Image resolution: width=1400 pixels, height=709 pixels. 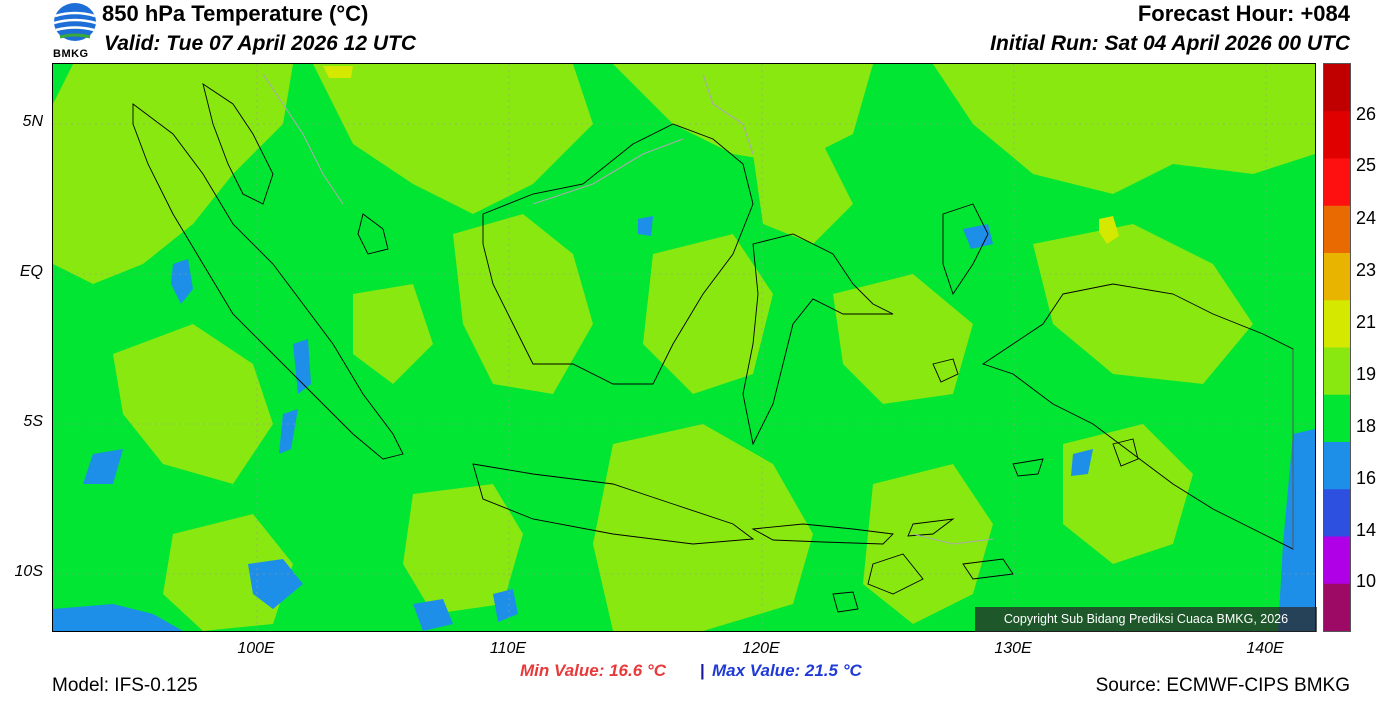 What do you see at coordinates (235, 13) in the screenshot?
I see `chart-title: 850 hPa Temperature (°C)` at bounding box center [235, 13].